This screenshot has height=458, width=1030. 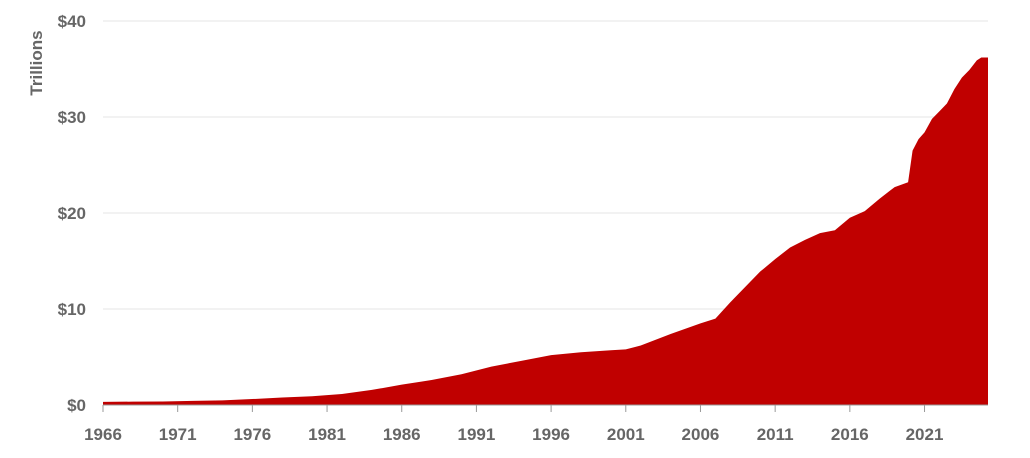 What do you see at coordinates (701, 434) in the screenshot?
I see `x-tick-label: 2006` at bounding box center [701, 434].